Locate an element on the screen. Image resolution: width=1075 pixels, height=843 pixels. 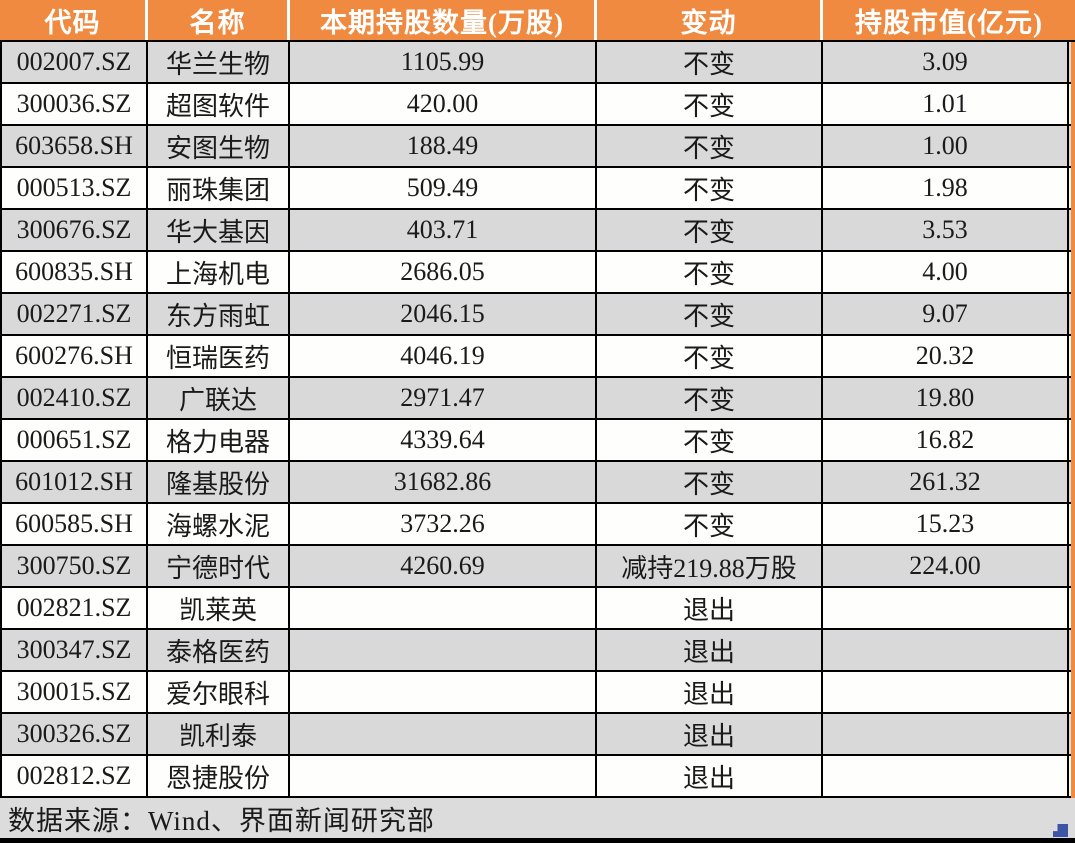
cell-name: 凯莱英 is located at coordinates (219, 608).